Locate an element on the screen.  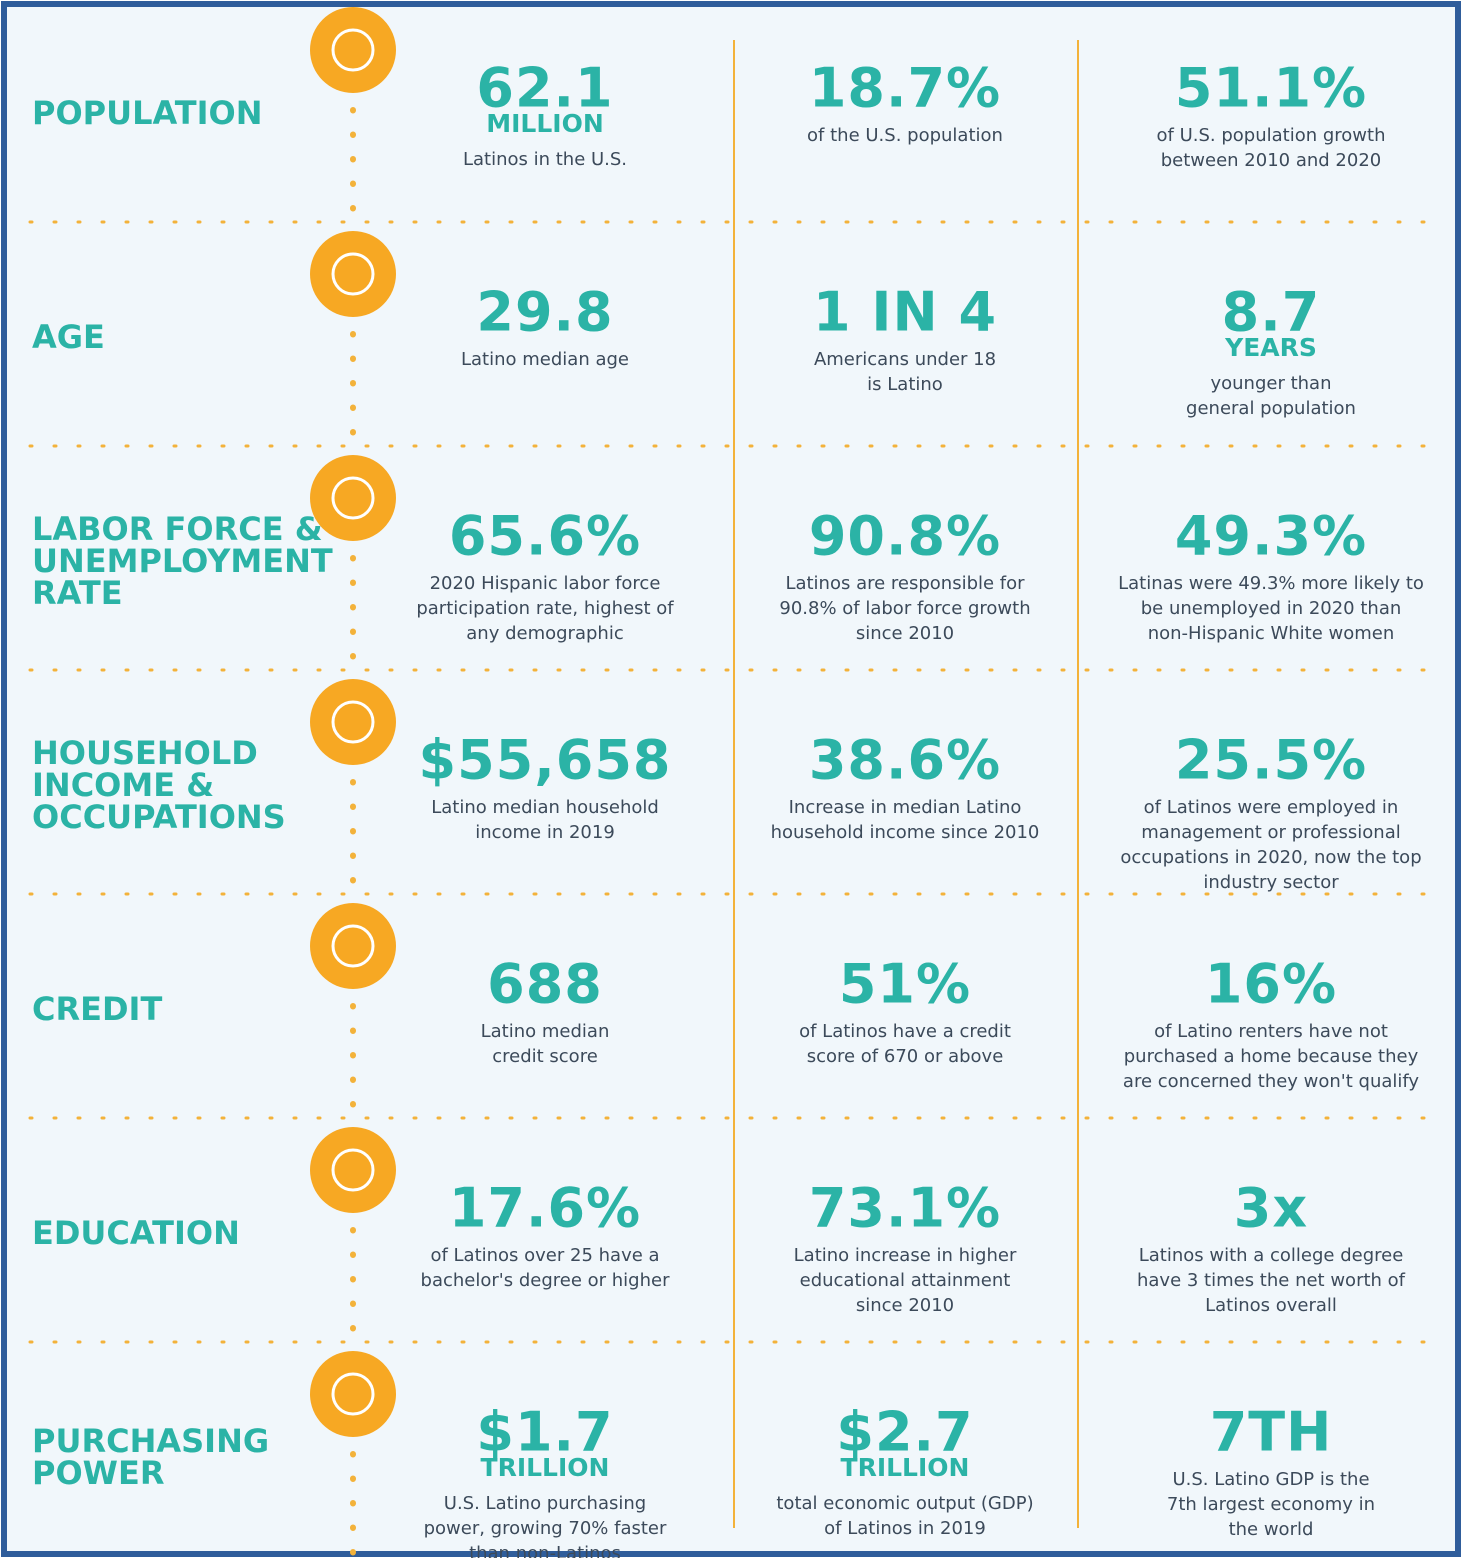
stat-desc: bachelor's degree or higher is located at coordinates (546, 1280).